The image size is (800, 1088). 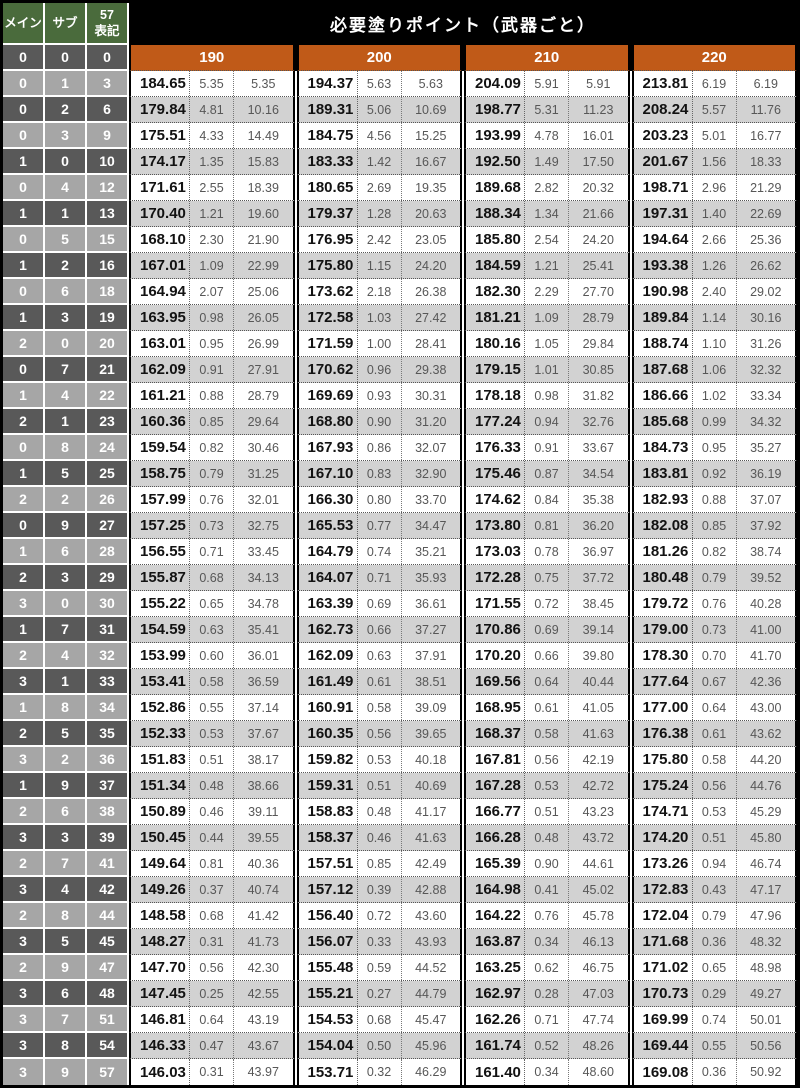 I want to click on points-group-200: 189.31 5.06 10.69, so click(x=379, y=110).